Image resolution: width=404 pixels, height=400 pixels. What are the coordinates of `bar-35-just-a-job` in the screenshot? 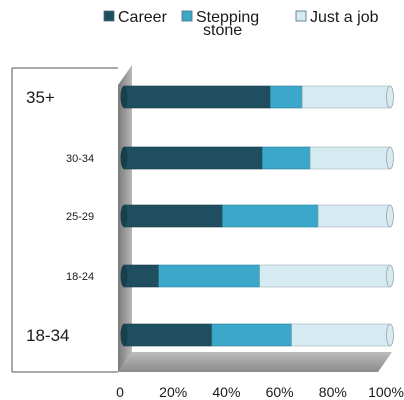 It's located at (346, 97).